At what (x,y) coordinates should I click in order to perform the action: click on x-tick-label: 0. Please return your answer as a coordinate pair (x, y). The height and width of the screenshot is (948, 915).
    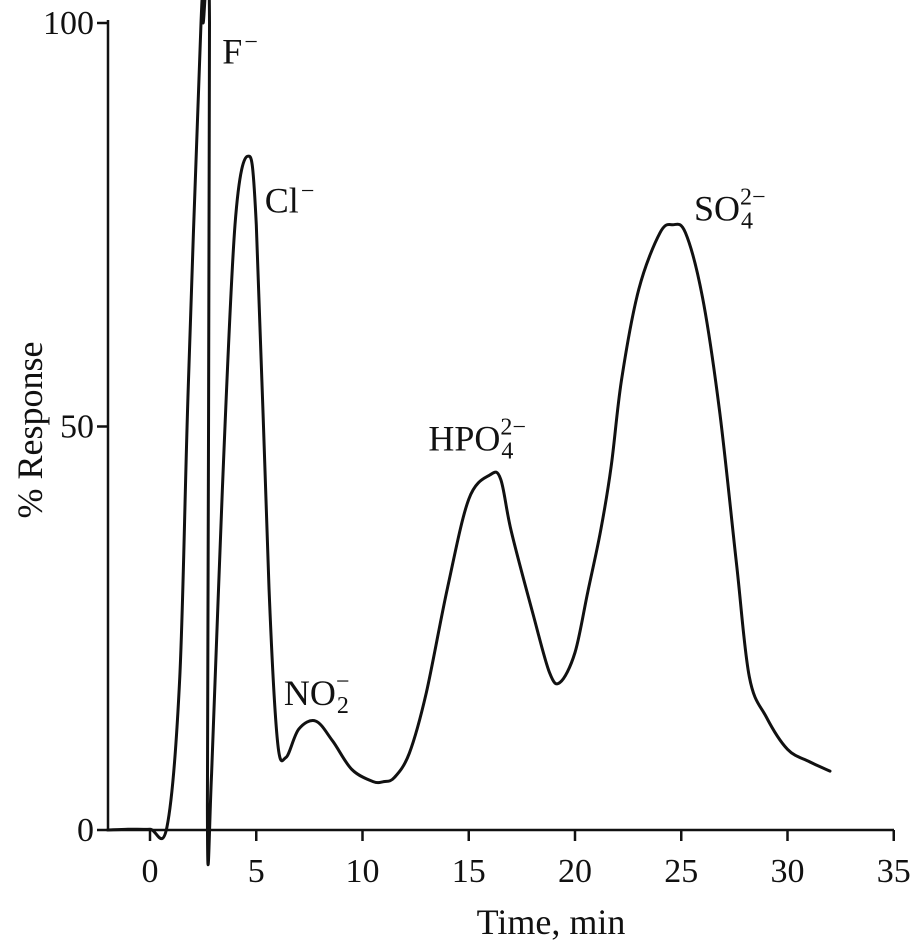
    Looking at the image, I should click on (150, 871).